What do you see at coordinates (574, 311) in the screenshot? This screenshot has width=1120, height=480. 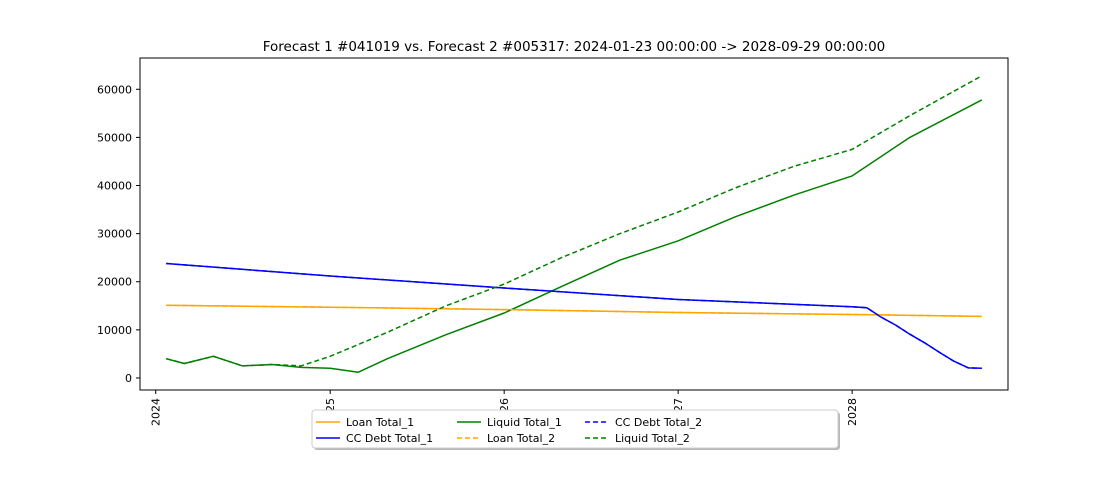 I see `series-line` at bounding box center [574, 311].